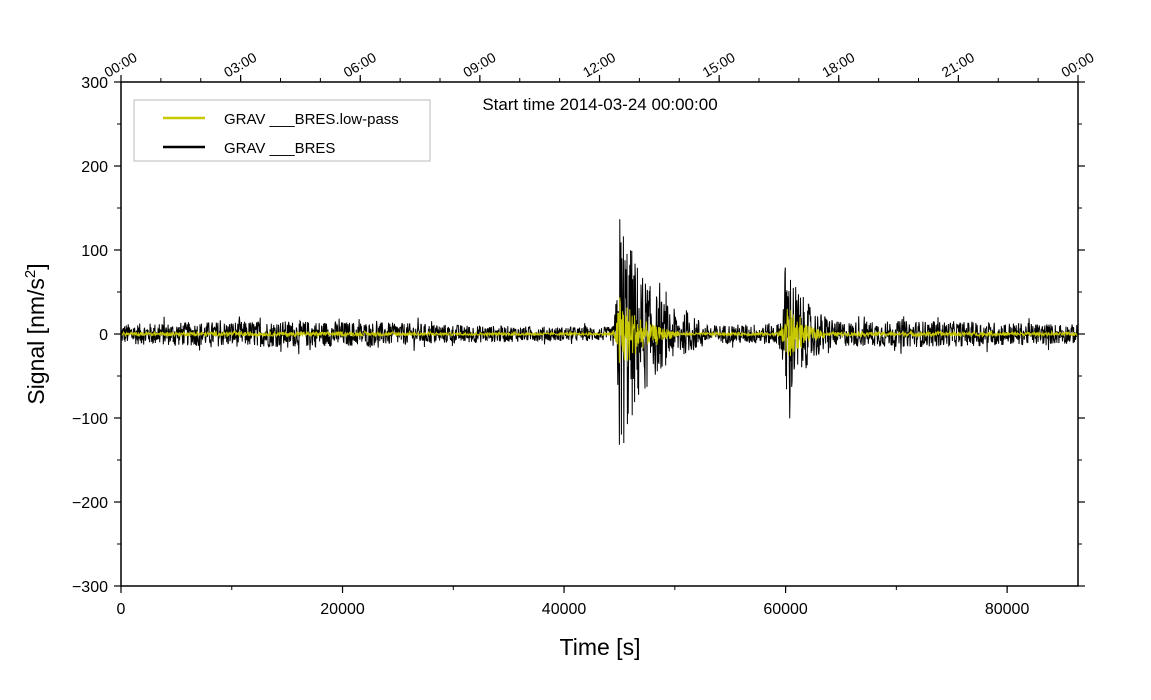 The height and width of the screenshot is (700, 1151). Describe the element at coordinates (564, 609) in the screenshot. I see `x-tick-label: 40000` at that location.